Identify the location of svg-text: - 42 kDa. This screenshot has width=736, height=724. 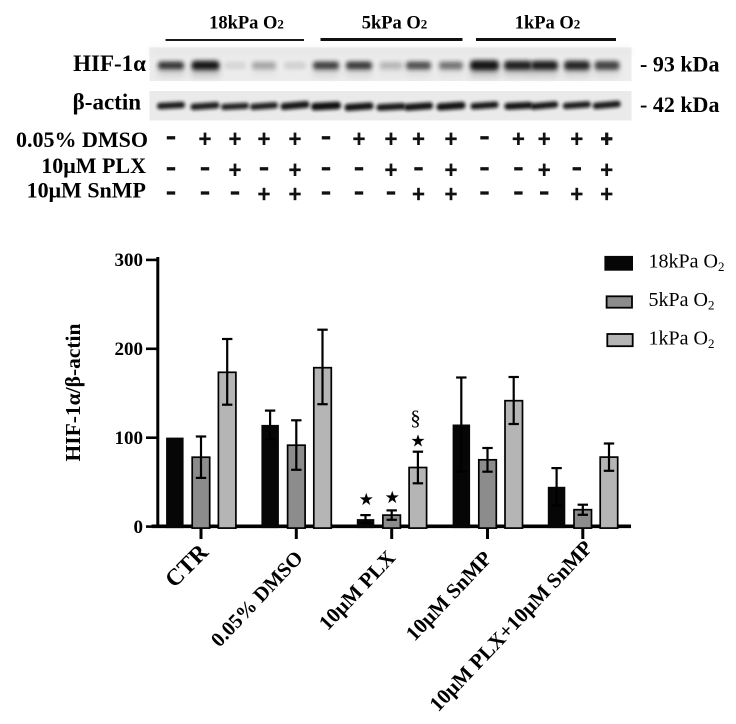
(679, 104).